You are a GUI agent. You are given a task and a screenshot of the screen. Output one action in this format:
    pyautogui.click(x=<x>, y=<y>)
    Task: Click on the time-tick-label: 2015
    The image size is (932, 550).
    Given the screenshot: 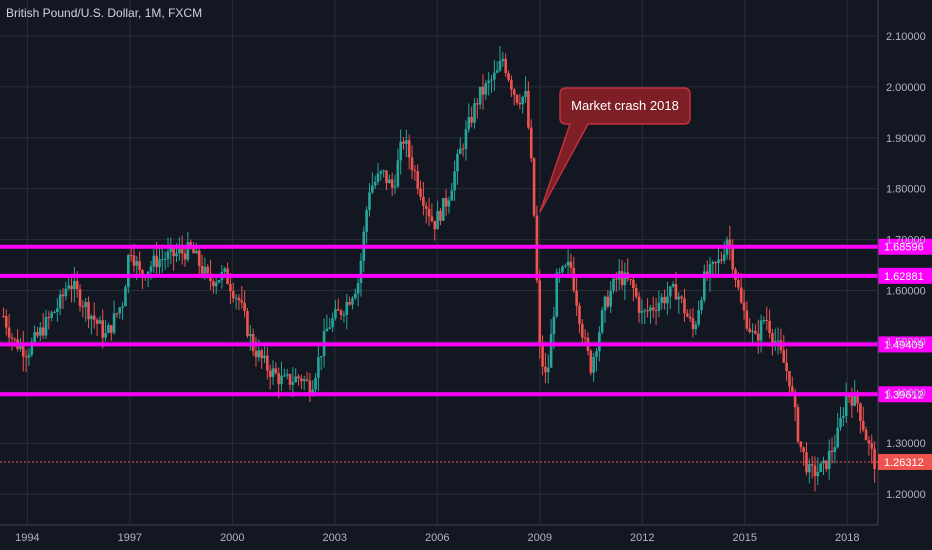 What is the action you would take?
    pyautogui.click(x=745, y=538)
    